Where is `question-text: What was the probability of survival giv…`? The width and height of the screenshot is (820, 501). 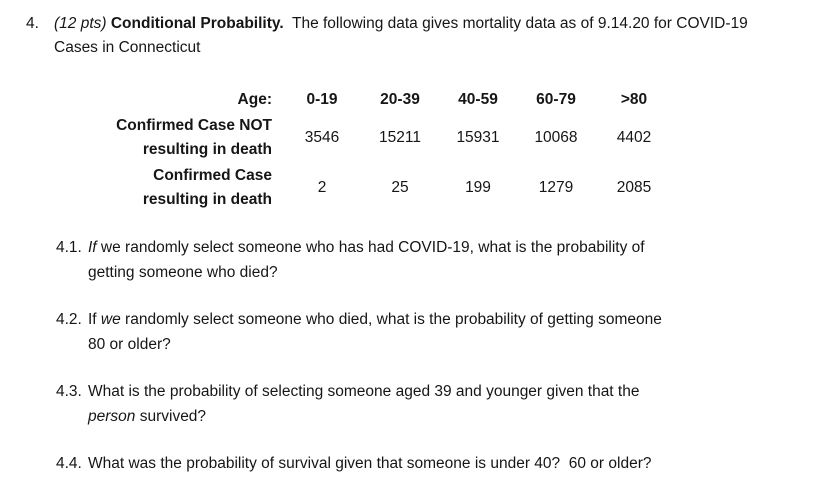
question-text: What was the probability of survival giv… is located at coordinates (454, 463).